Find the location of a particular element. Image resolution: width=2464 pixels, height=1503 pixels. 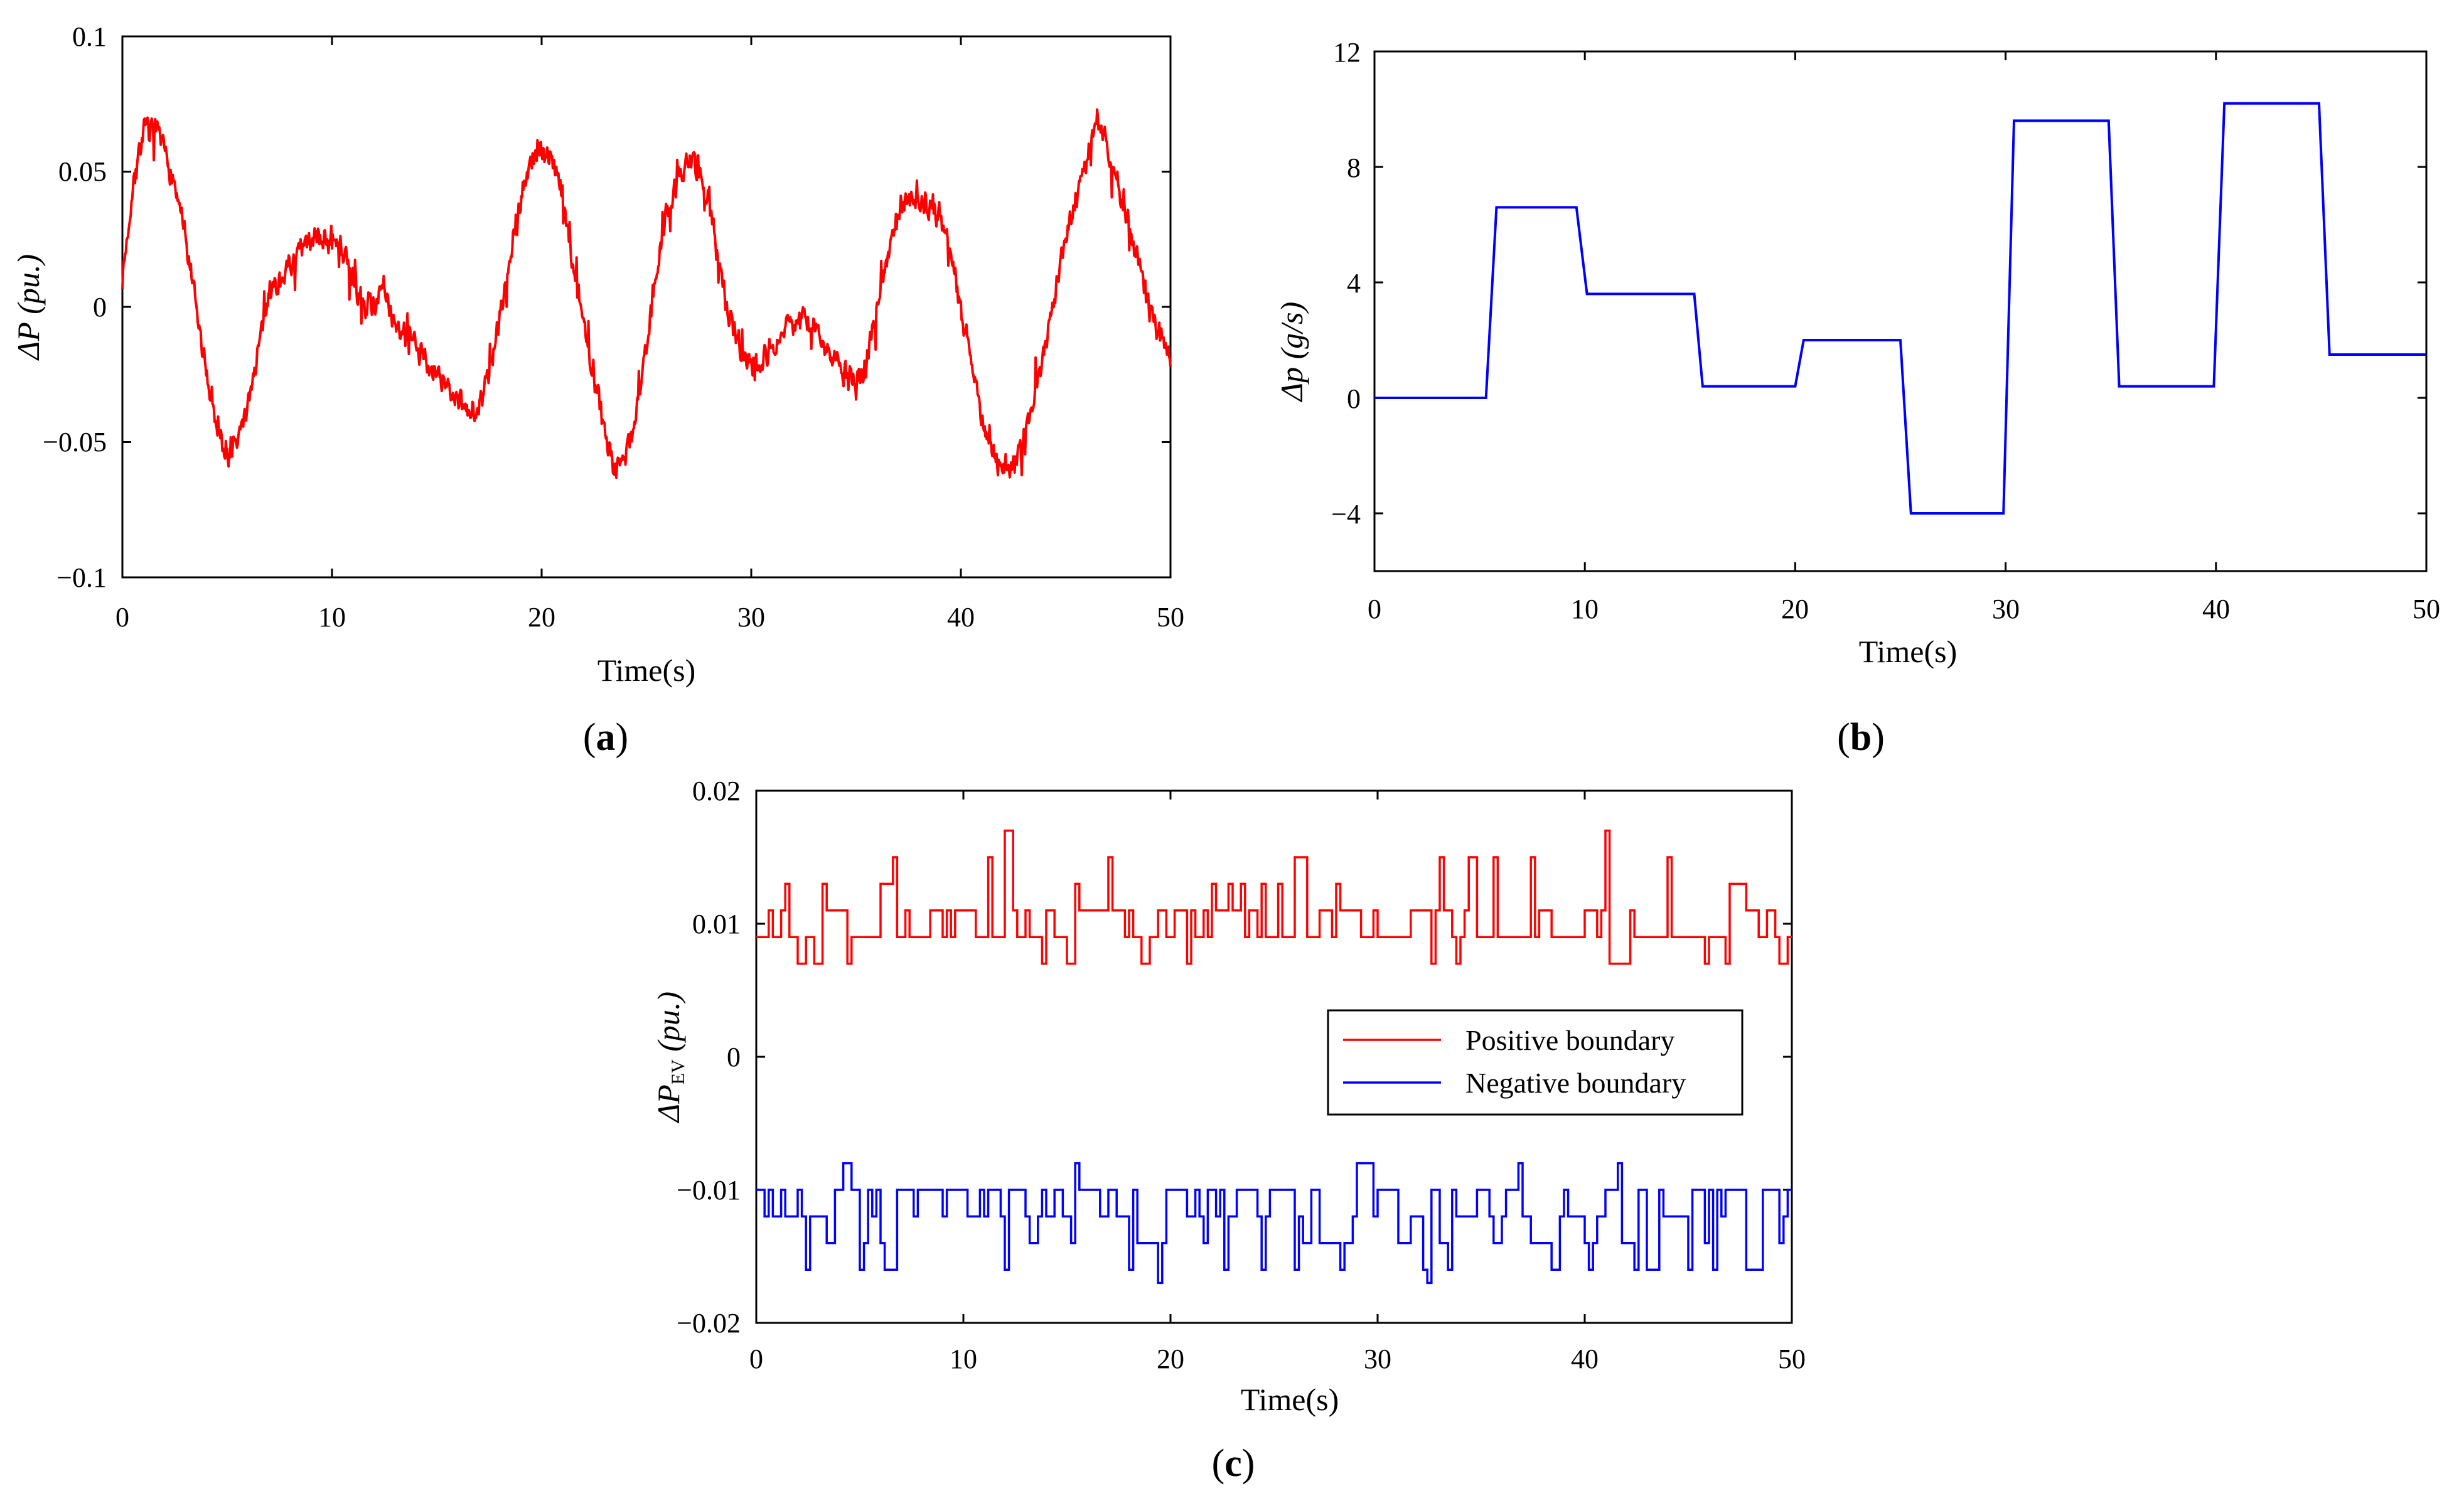

chart-c-xtick-label: 30 is located at coordinates (1377, 1359).